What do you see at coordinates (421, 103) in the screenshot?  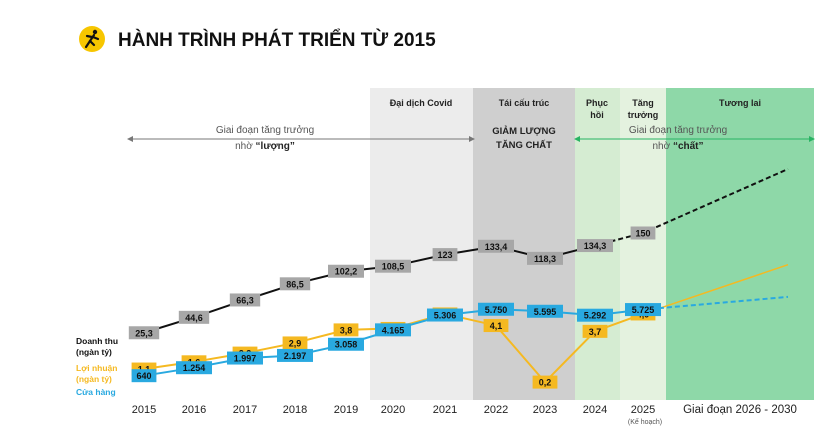 I see `covid-phase-label: Đại dịch Covid` at bounding box center [421, 103].